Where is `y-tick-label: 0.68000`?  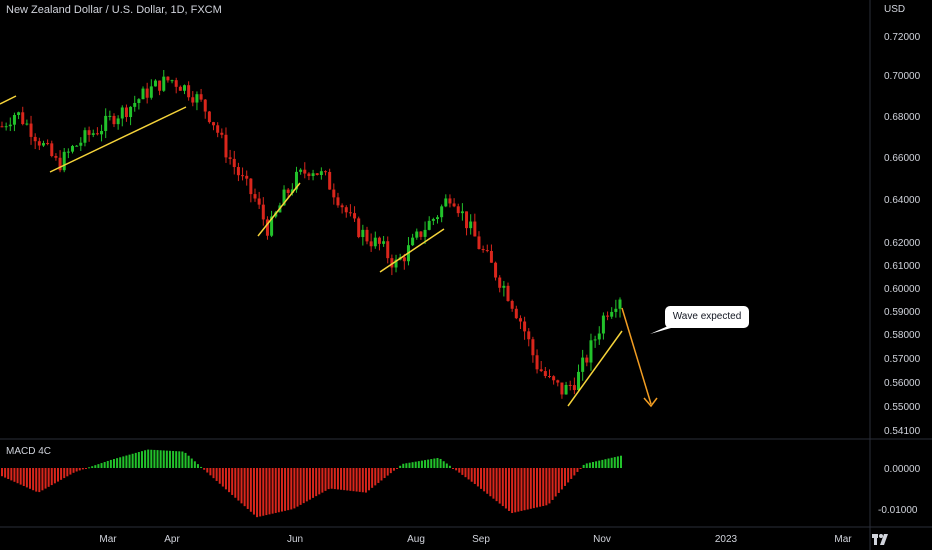
y-tick-label: 0.68000 is located at coordinates (902, 117).